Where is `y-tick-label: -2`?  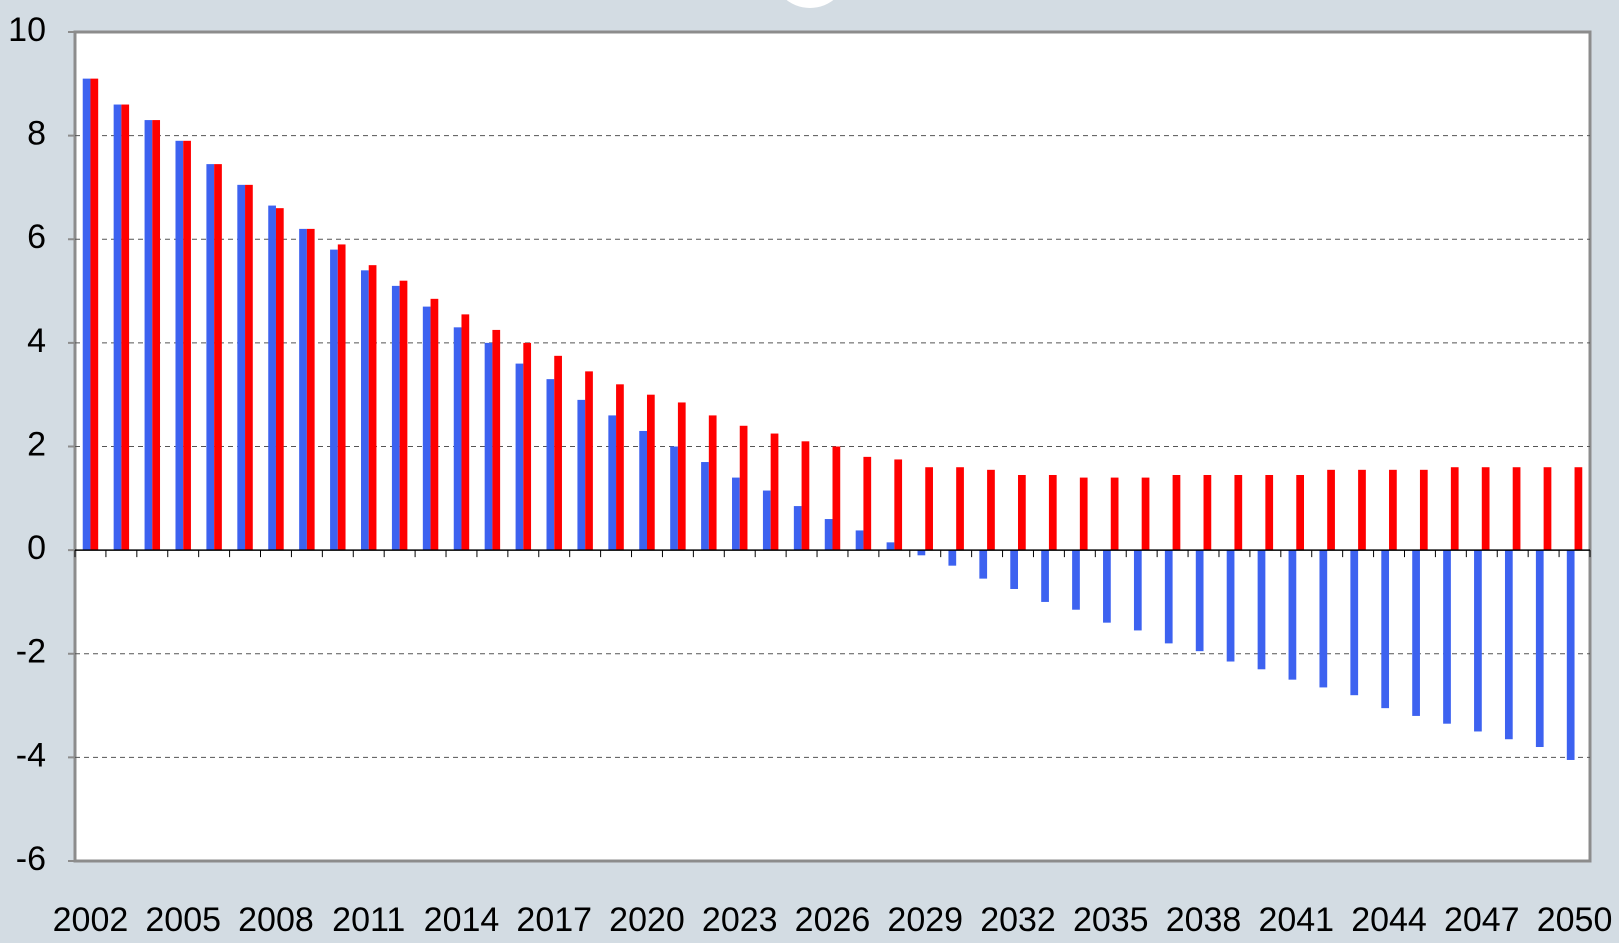
y-tick-label: -2 is located at coordinates (31, 652).